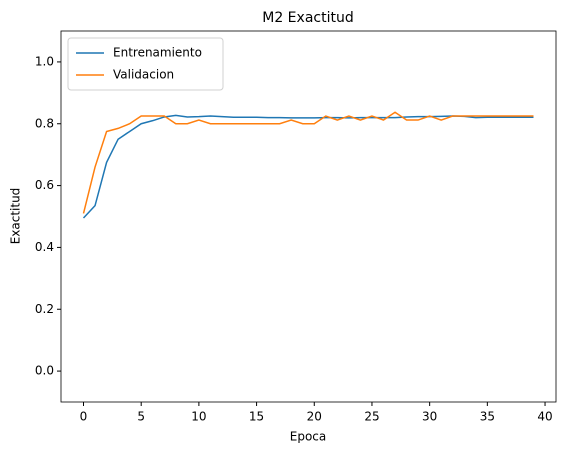 This screenshot has height=455, width=567. I want to click on x-tick-label: 25, so click(371, 417).